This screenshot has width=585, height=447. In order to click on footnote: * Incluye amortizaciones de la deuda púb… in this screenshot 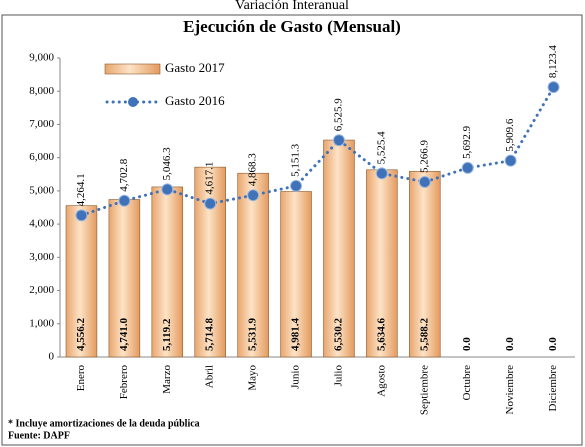, I will do `click(104, 423)`.